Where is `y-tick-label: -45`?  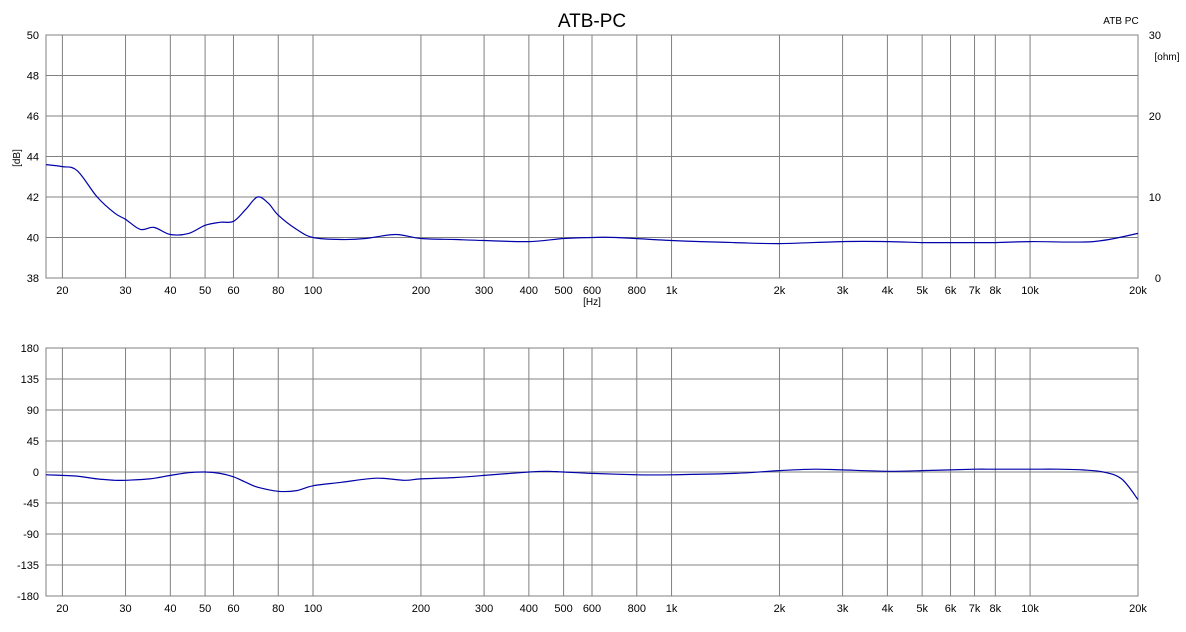 y-tick-label: -45 is located at coordinates (31, 504).